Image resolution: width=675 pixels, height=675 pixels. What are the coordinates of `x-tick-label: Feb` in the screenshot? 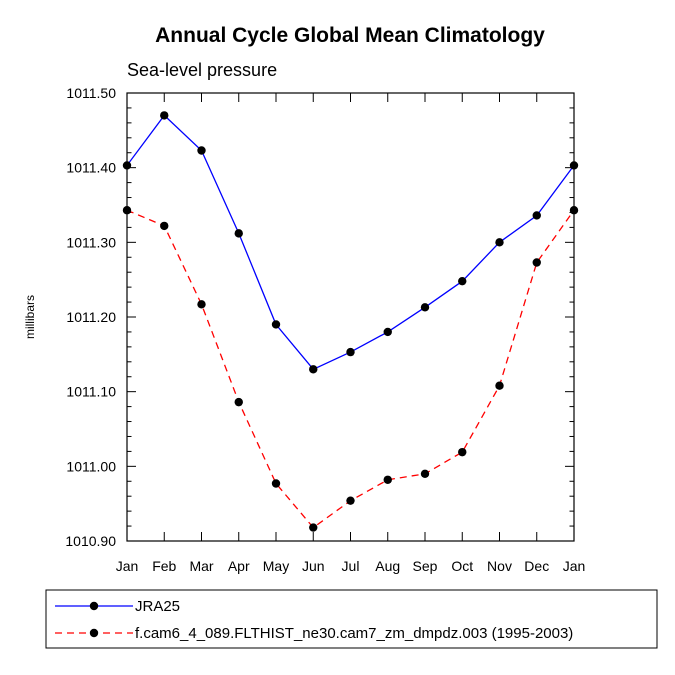 It's located at (164, 566).